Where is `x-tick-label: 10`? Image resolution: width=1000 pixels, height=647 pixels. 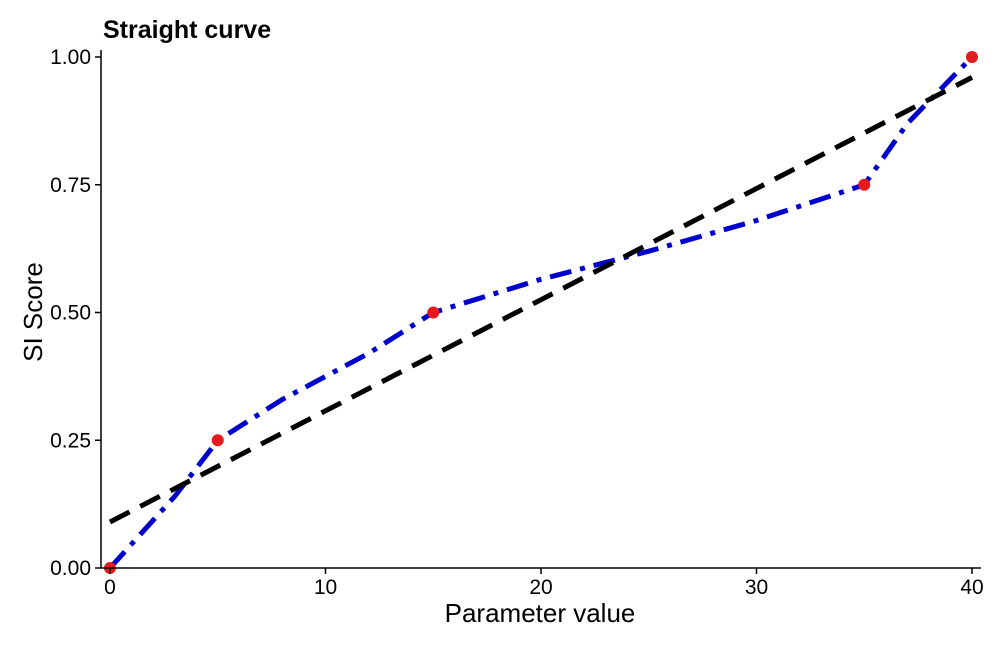 x-tick-label: 10 is located at coordinates (325, 587).